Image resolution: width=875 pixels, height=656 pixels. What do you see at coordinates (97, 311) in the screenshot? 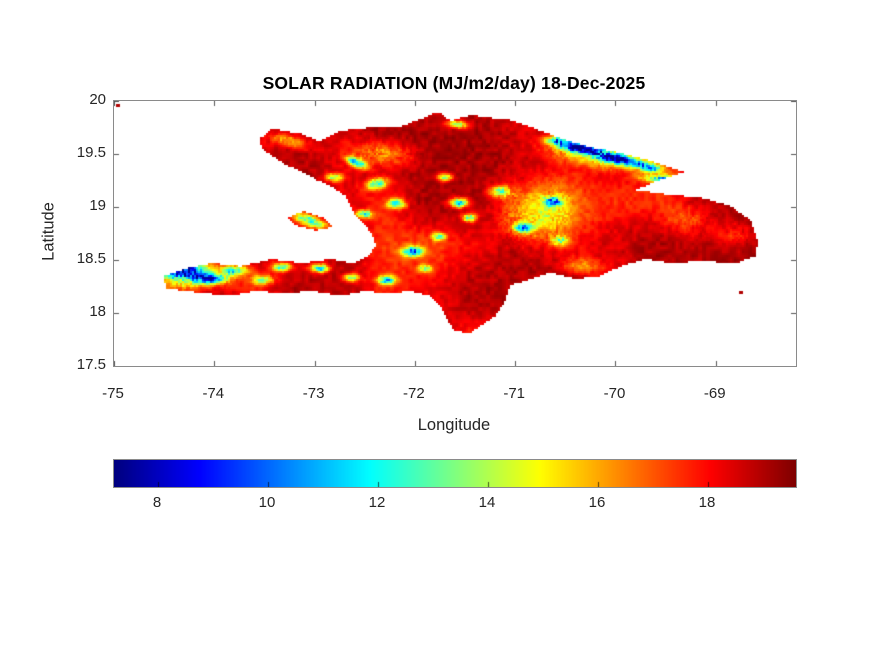
I see `y-tick-label: 18` at bounding box center [97, 311].